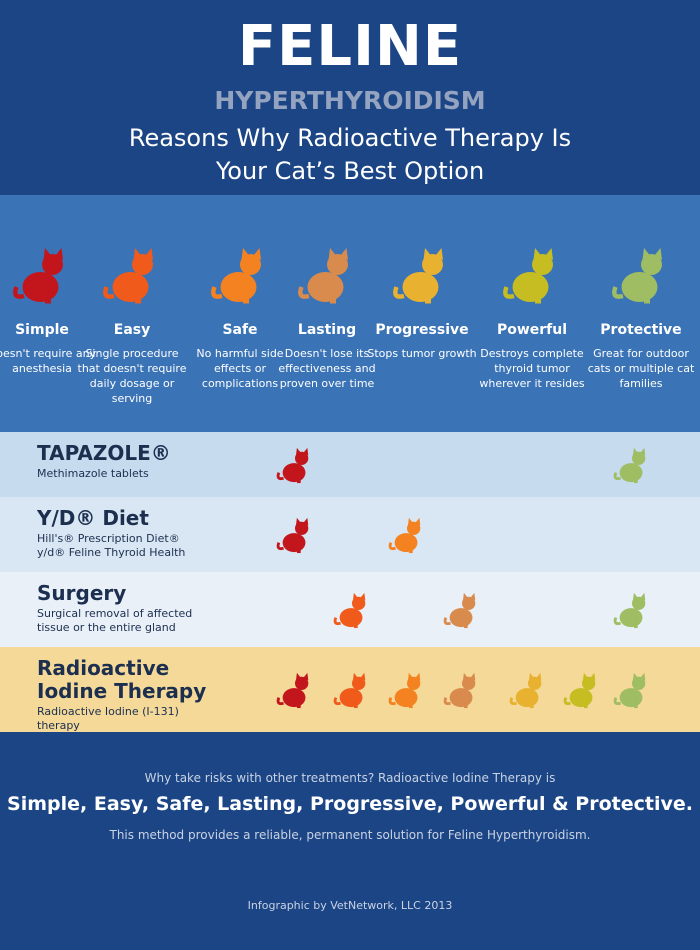 Image resolution: width=700 pixels, height=950 pixels. Describe the element at coordinates (93, 518) in the screenshot. I see `treatment-name: Y/D® Diet` at that location.